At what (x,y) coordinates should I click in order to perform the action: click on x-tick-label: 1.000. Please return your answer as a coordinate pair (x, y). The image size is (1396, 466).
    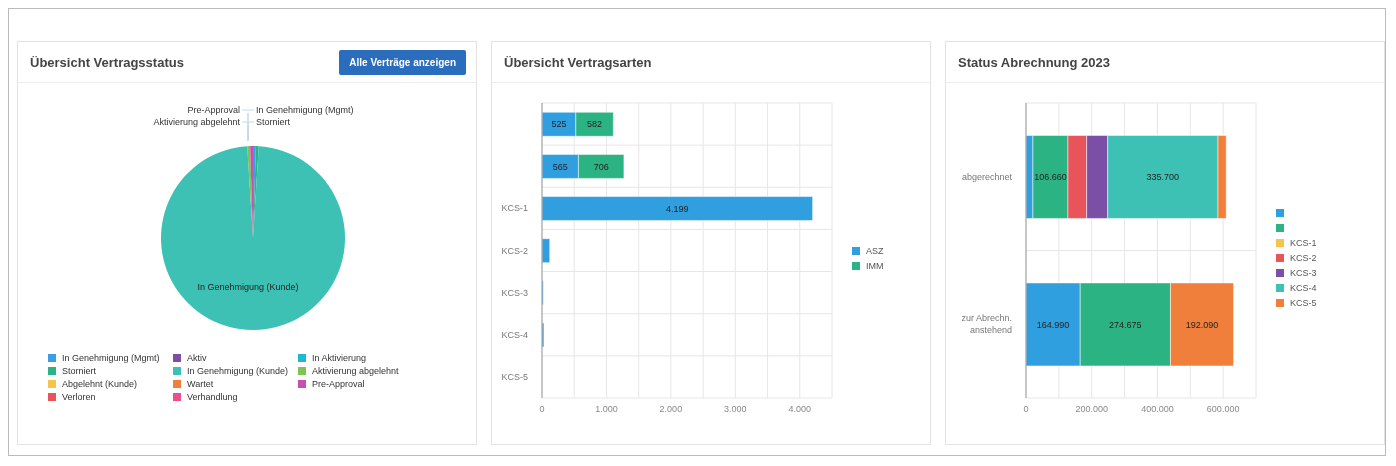
    Looking at the image, I should click on (606, 409).